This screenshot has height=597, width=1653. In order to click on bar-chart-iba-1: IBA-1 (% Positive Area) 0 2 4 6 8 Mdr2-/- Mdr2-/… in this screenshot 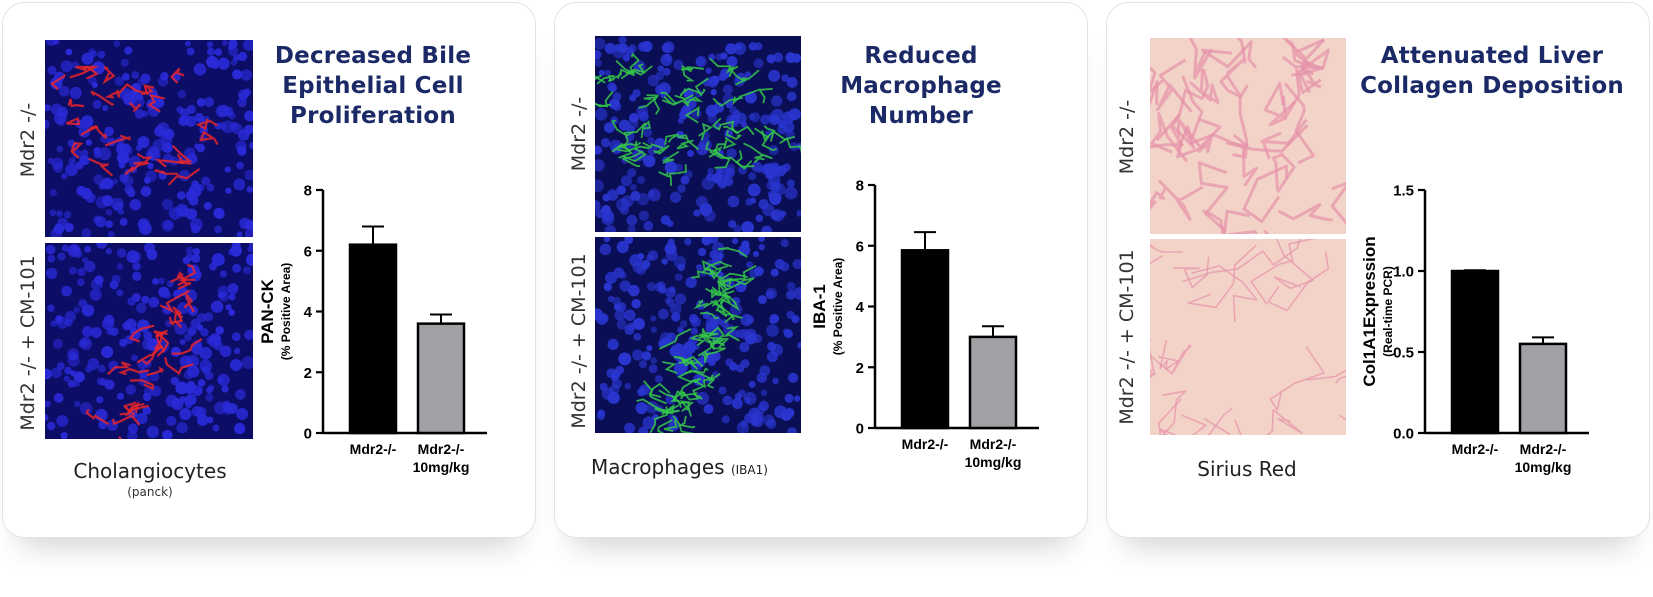, I will do `click(924, 324)`.